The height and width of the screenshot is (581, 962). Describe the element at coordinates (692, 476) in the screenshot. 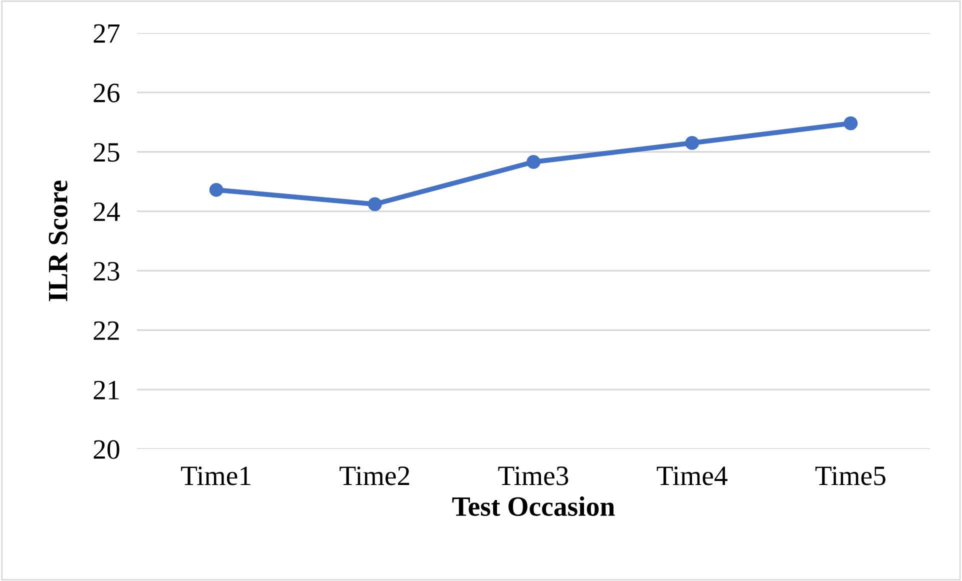

I see `x-tick-label: Time4` at that location.